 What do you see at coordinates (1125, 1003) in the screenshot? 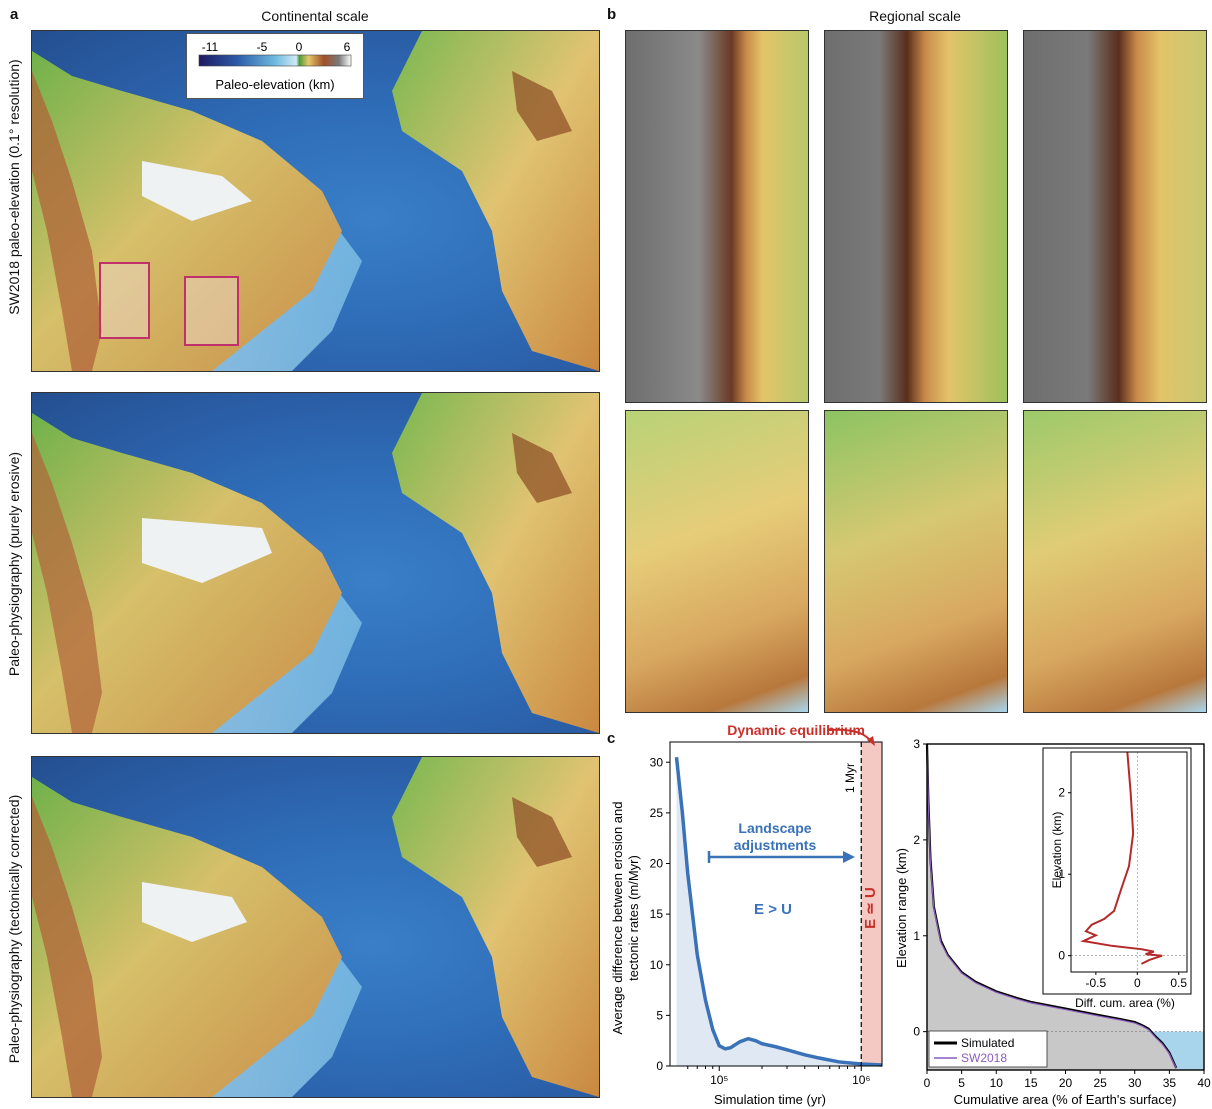
I see `inset-xlabel: Diff. cum. area (%)` at bounding box center [1125, 1003].